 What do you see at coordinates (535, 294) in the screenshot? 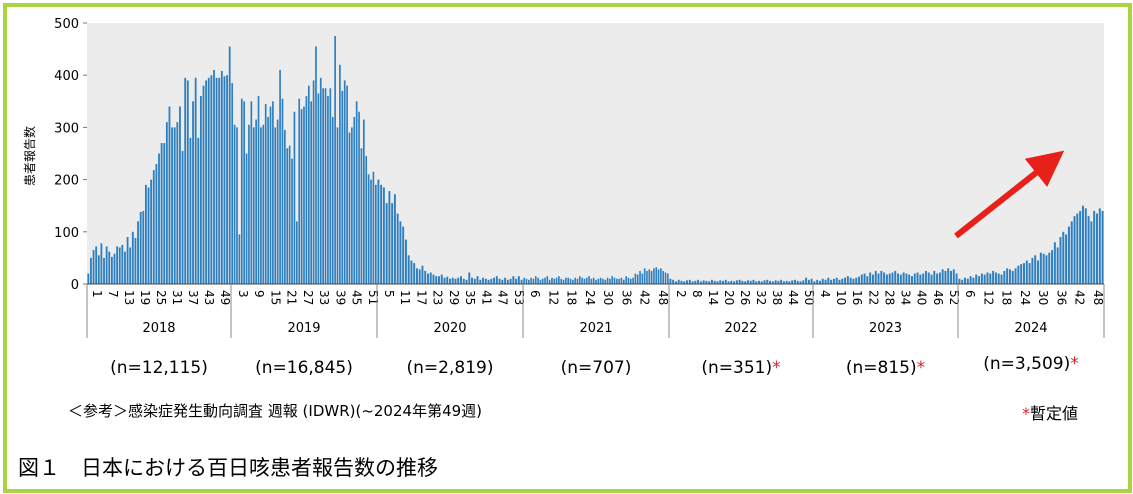
I see `x-tick-label: 6` at bounding box center [535, 294].